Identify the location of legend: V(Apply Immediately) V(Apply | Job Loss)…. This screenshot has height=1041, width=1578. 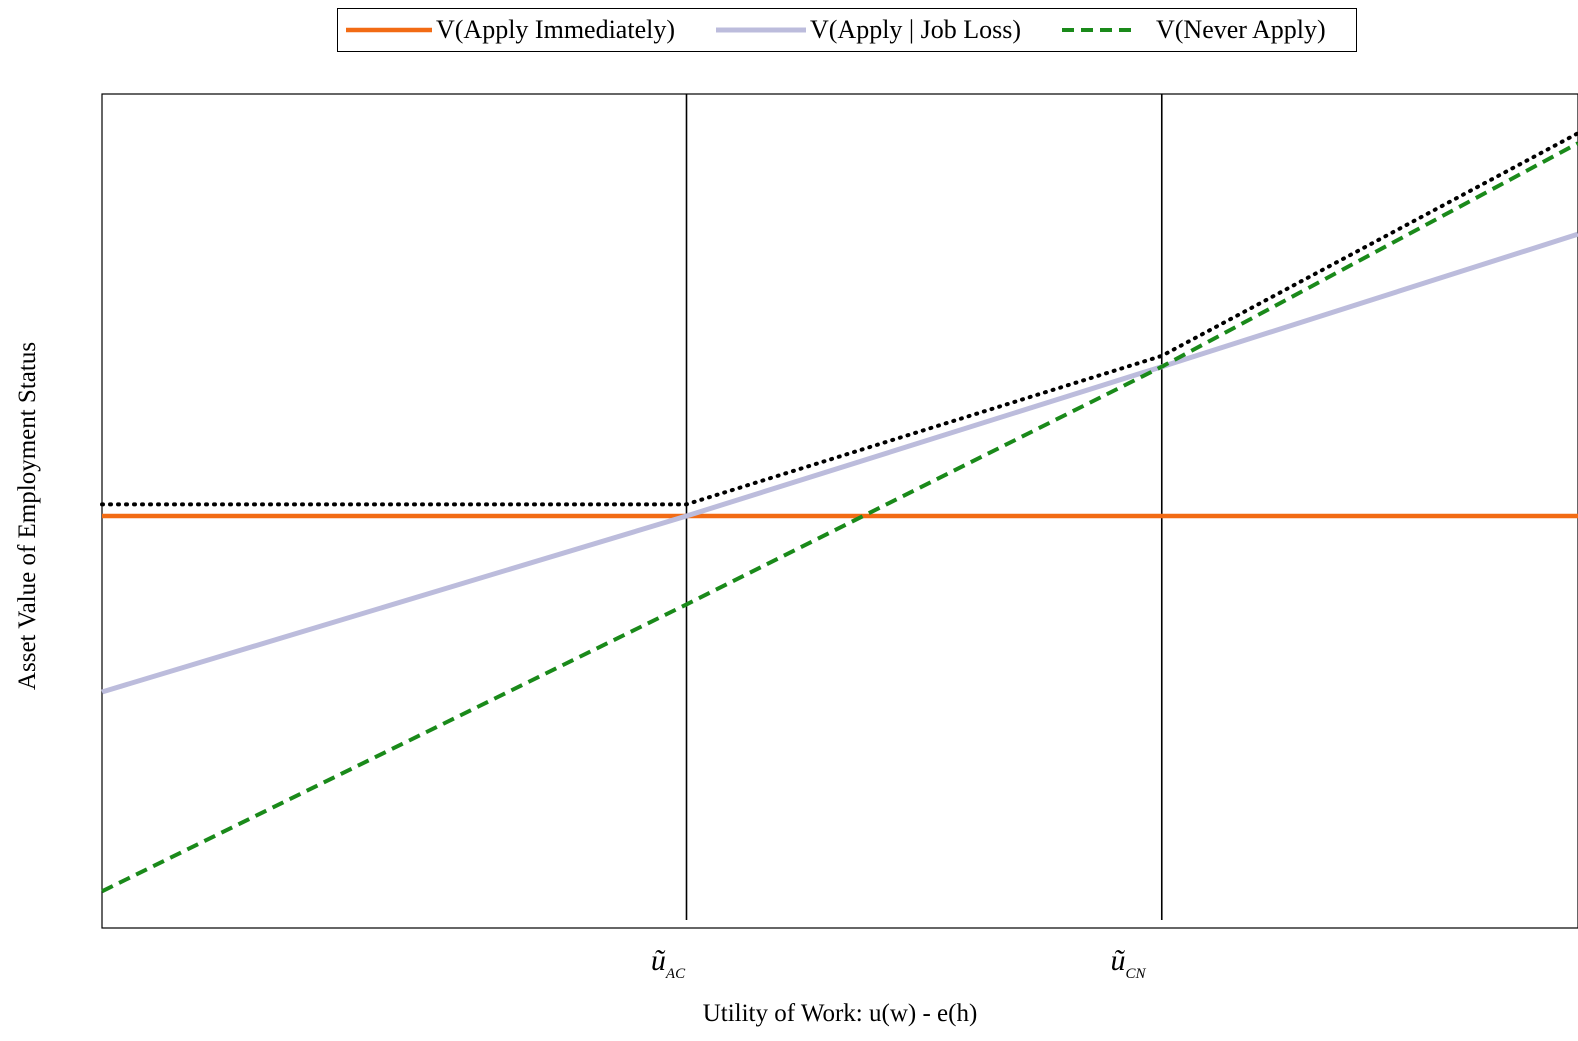
(847, 30).